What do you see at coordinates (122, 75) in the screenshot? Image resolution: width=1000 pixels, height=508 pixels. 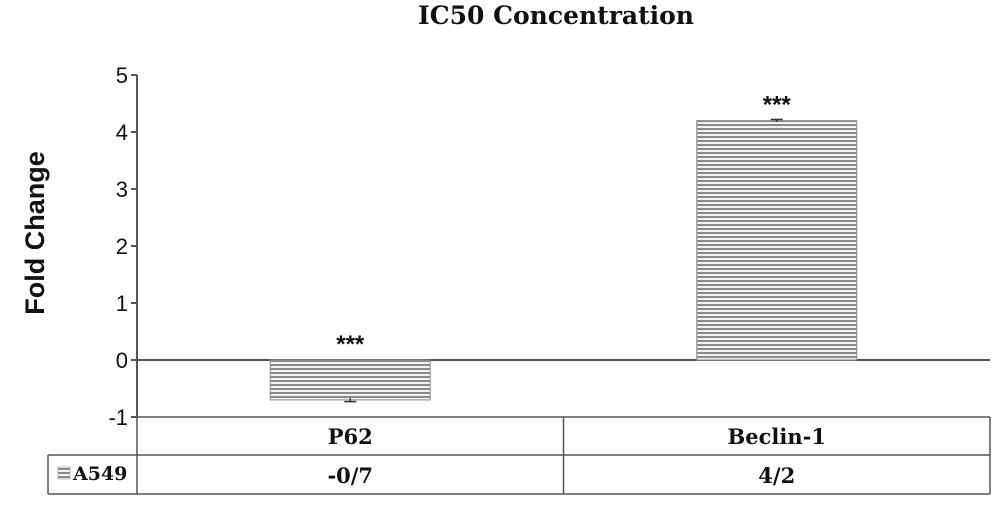 I see `y-tick-label: 5` at bounding box center [122, 75].